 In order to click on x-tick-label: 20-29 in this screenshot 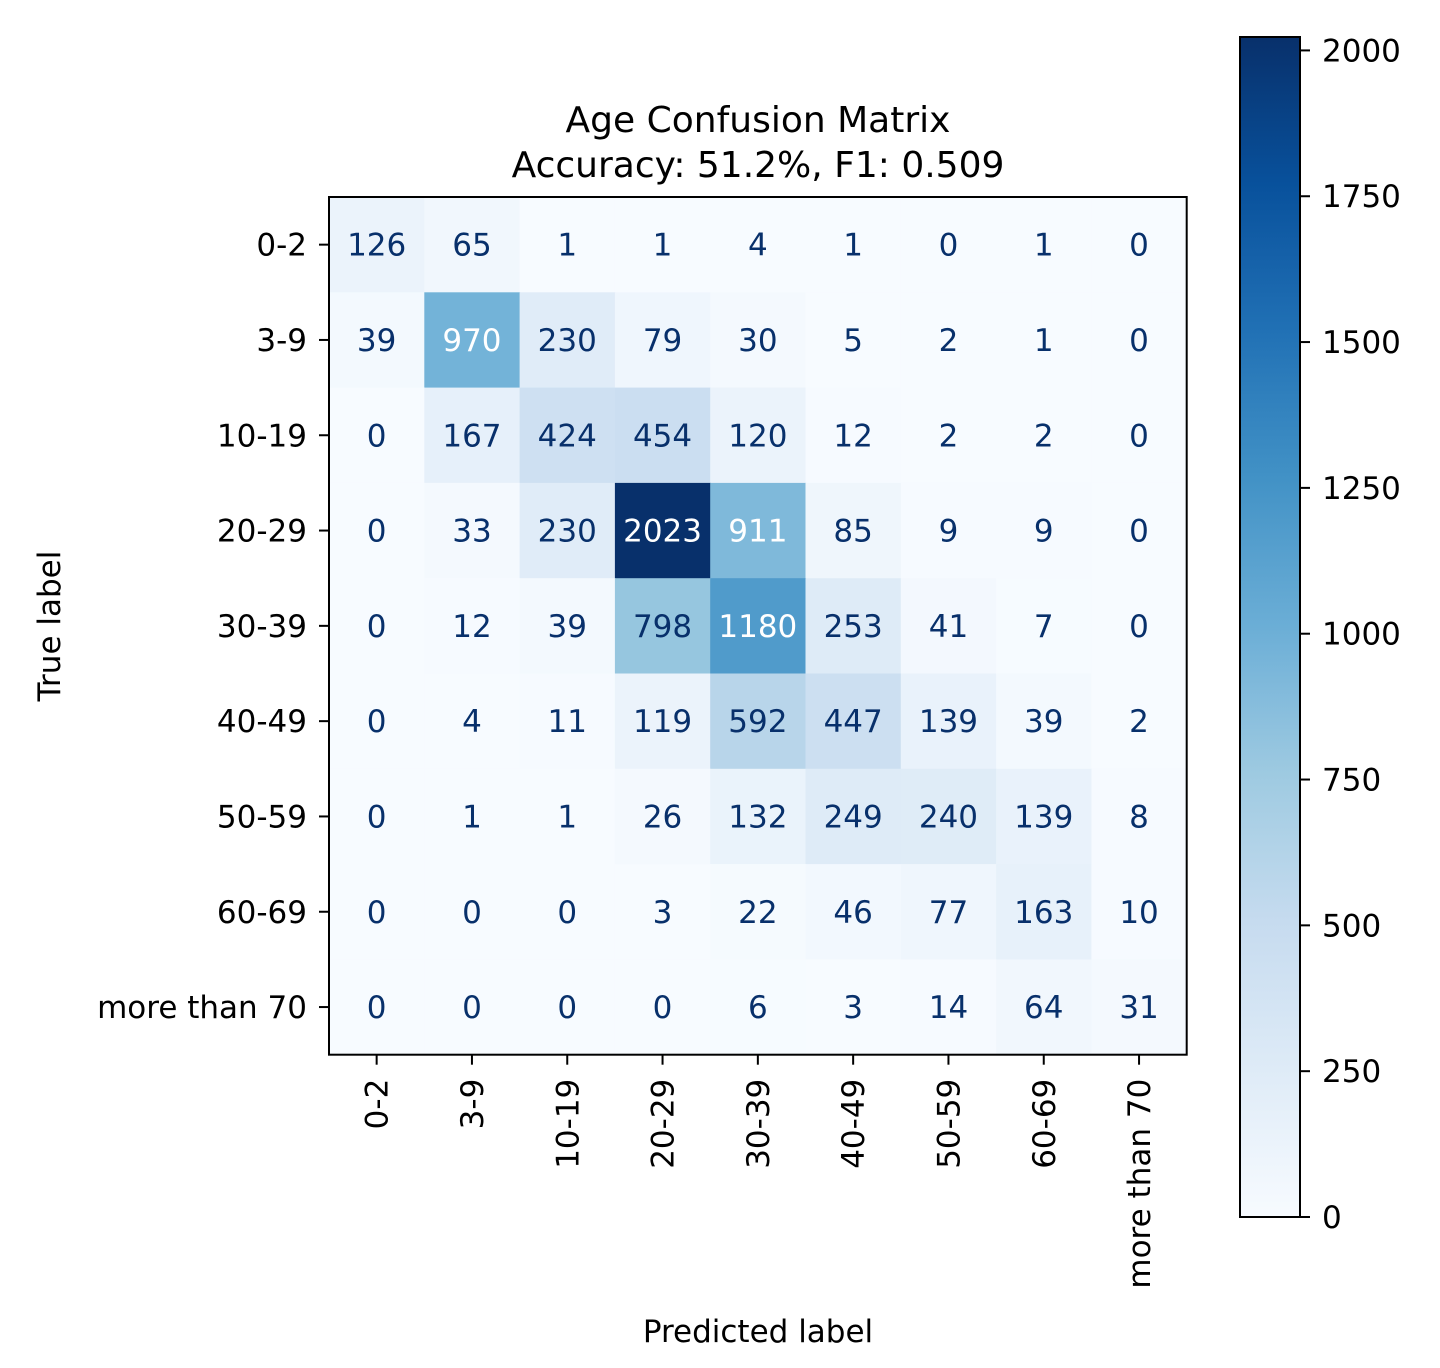, I will do `click(664, 1124)`.